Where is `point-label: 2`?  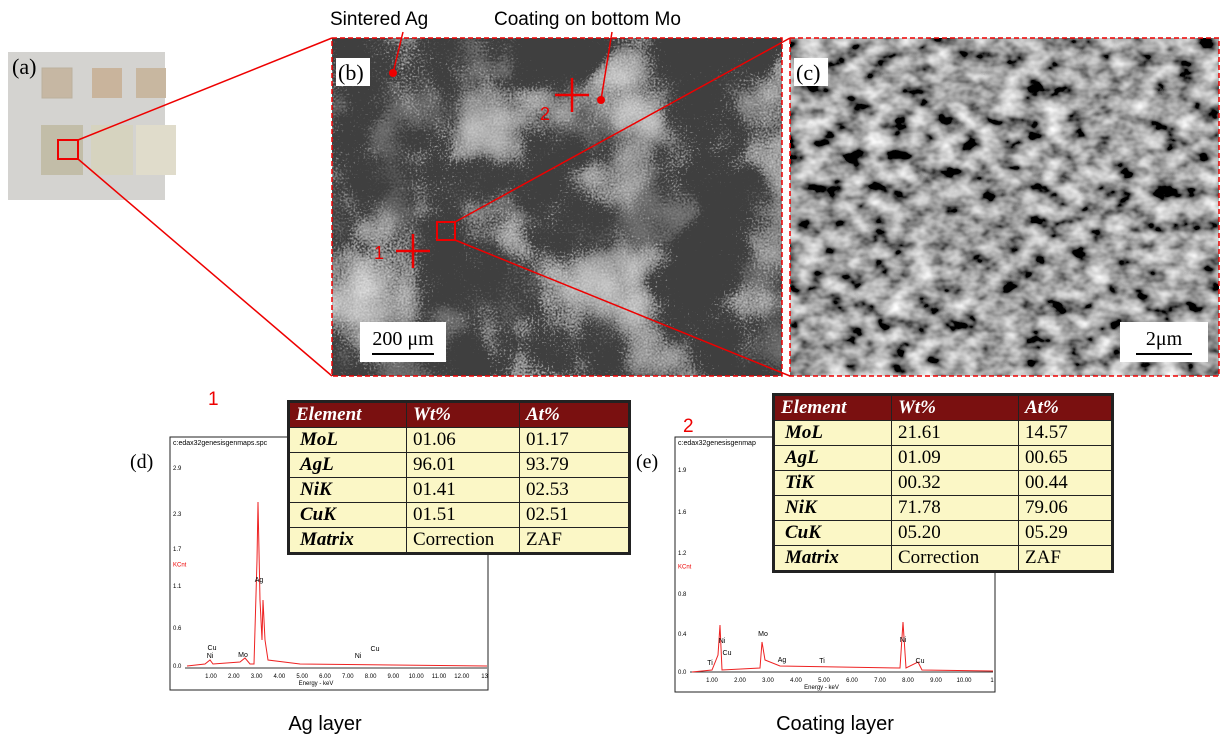 point-label: 2 is located at coordinates (688, 426).